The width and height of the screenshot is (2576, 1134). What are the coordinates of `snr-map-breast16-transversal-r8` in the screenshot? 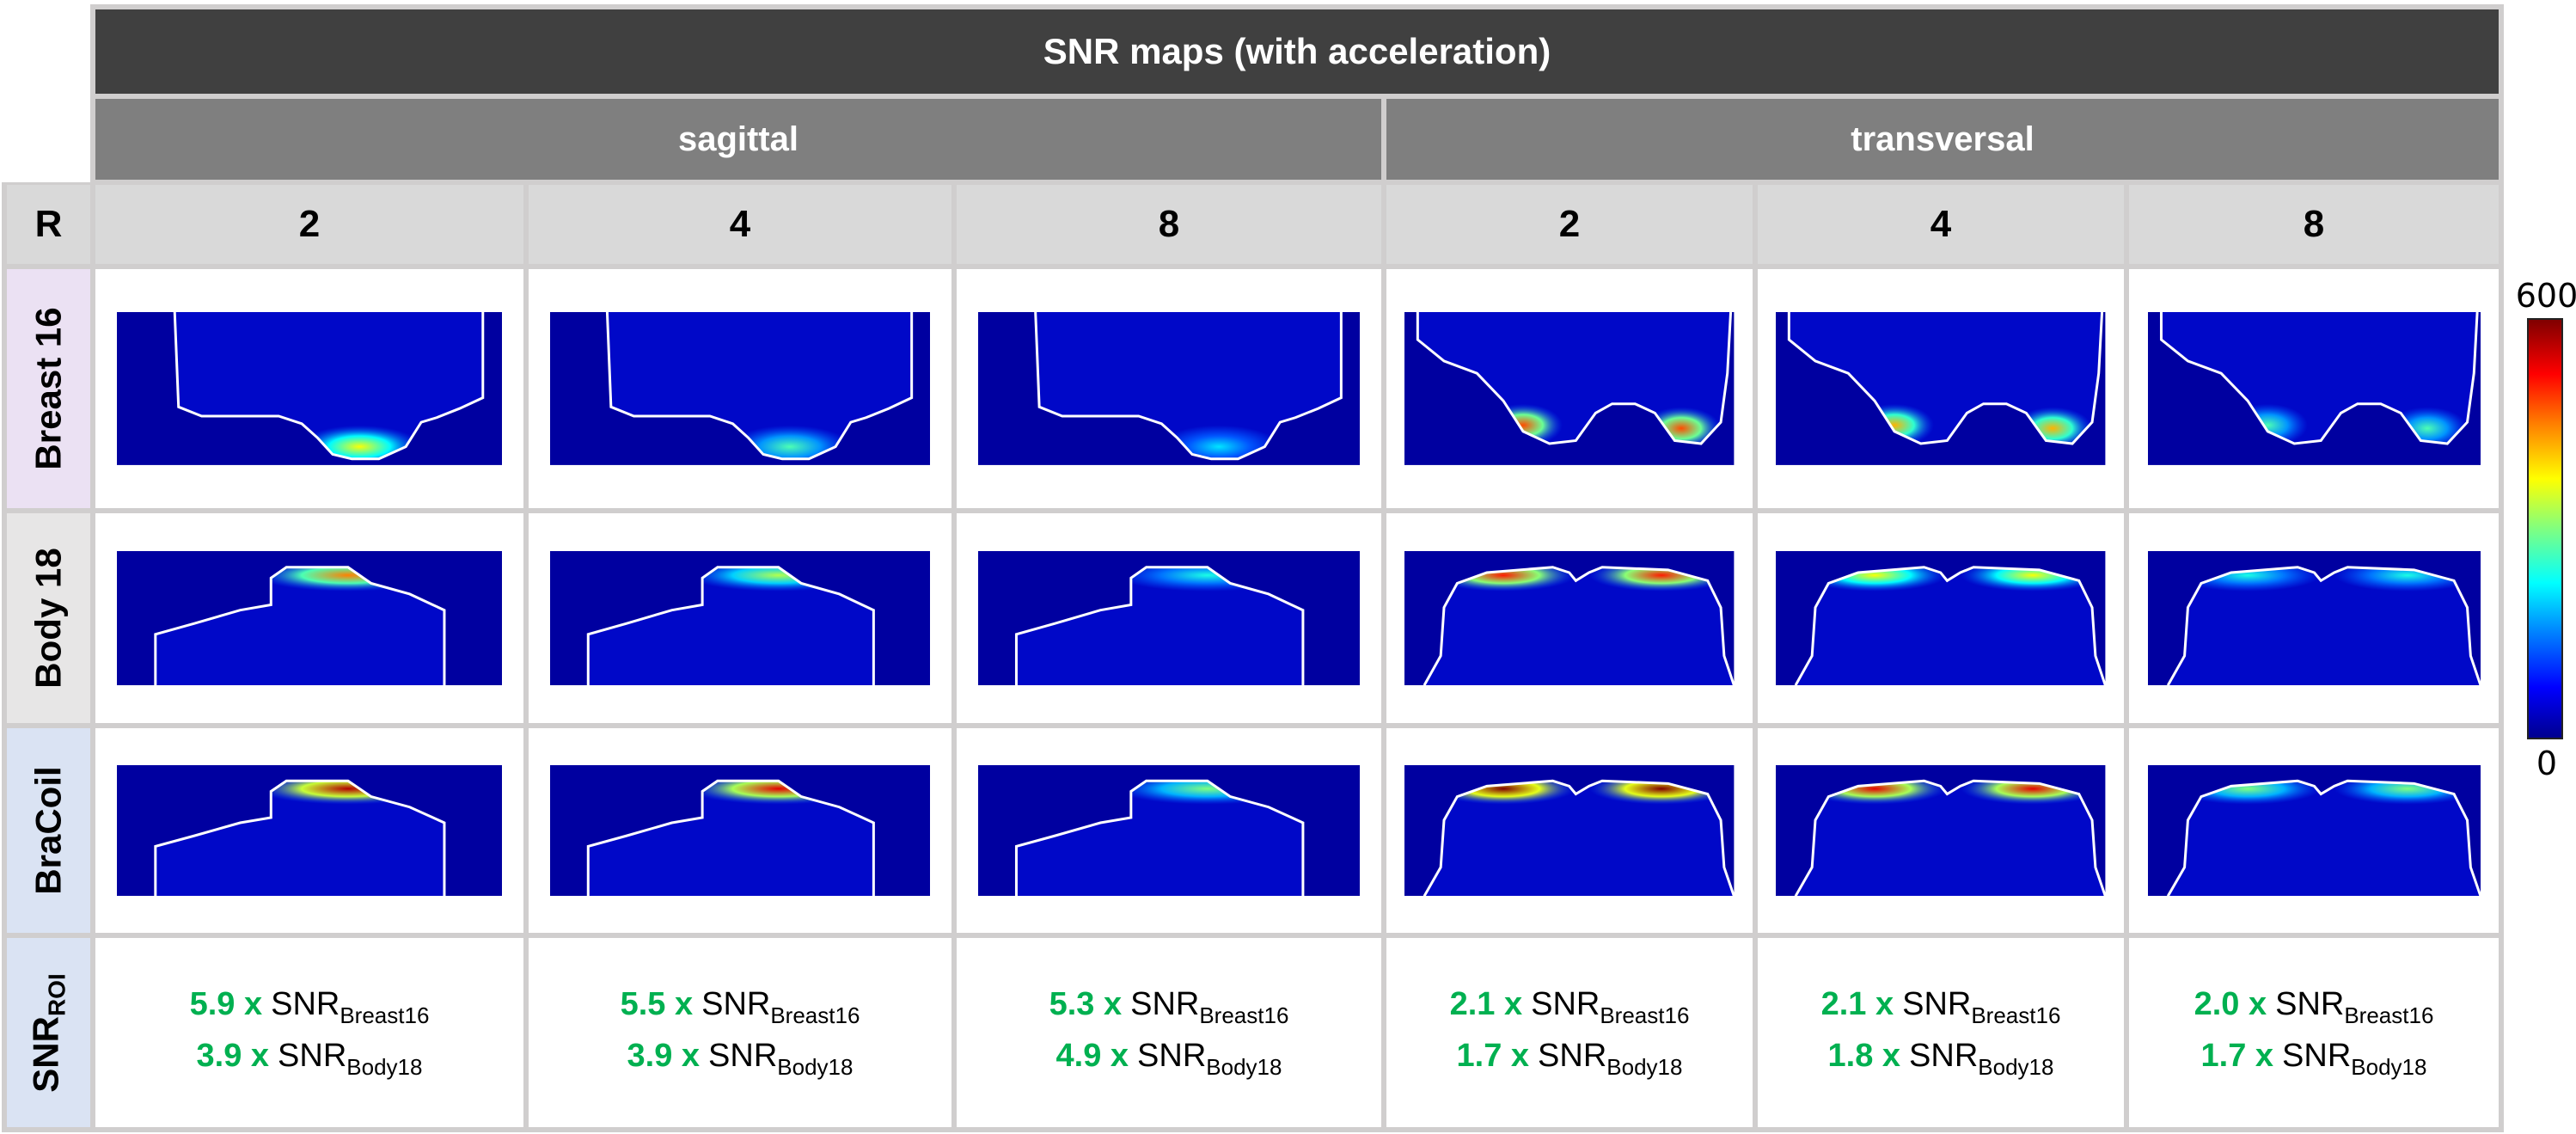 It's located at (2314, 388).